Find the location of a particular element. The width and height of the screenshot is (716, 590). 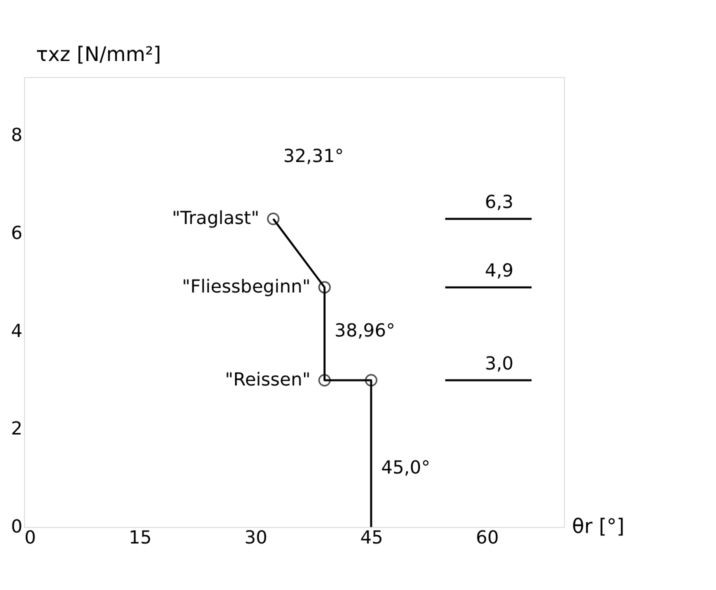

annotation: "Fliessbeginn" is located at coordinates (246, 287).